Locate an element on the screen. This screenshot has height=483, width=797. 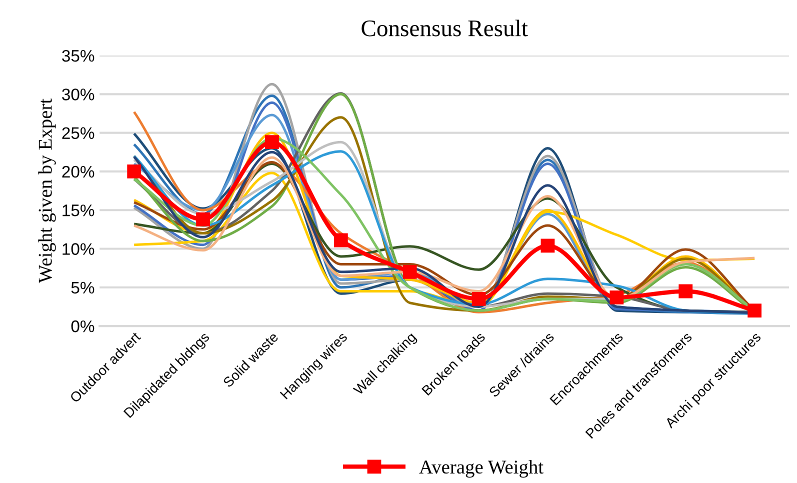
y-tick-label: 35% is located at coordinates (78, 56).